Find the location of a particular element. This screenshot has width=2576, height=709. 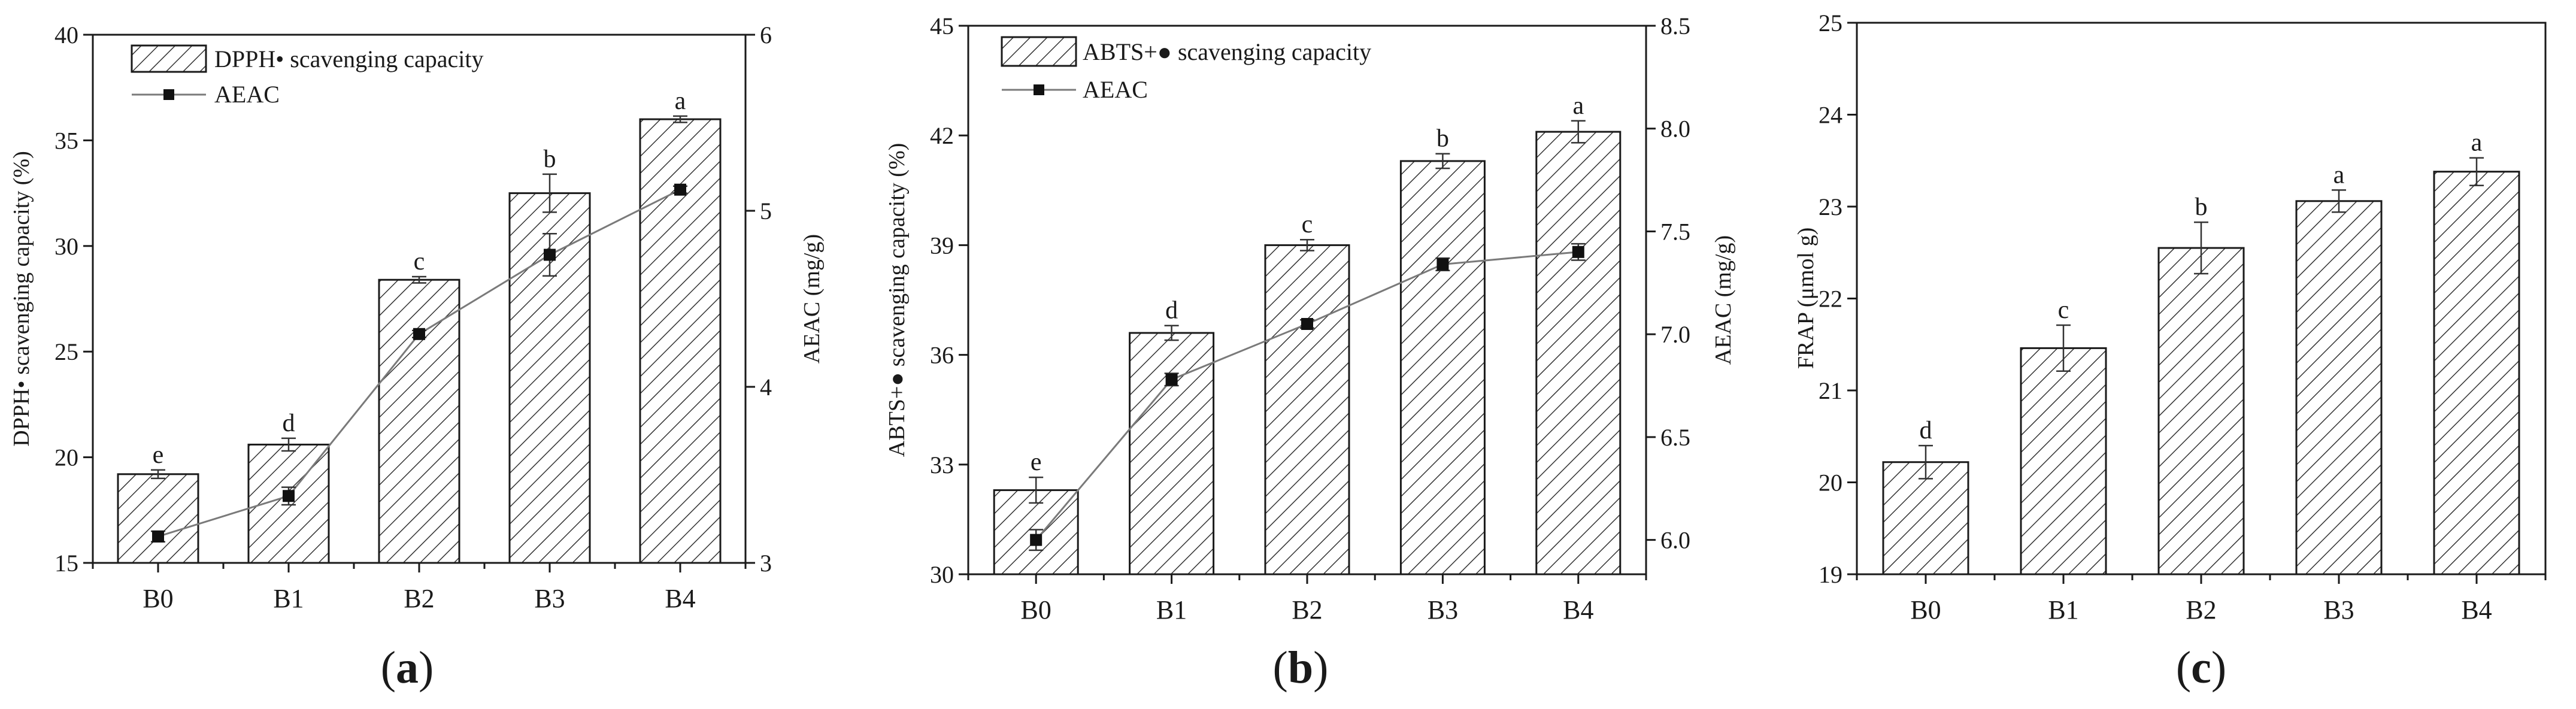

y-tick-label: 20 is located at coordinates (1830, 482).